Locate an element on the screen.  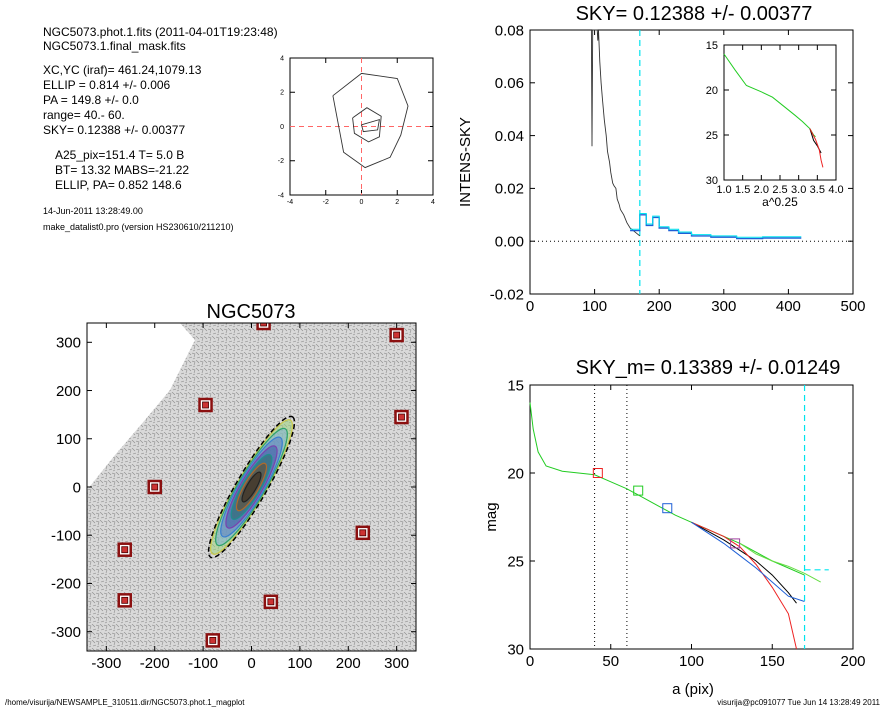
y-tick-label: 2 is located at coordinates (282, 93).